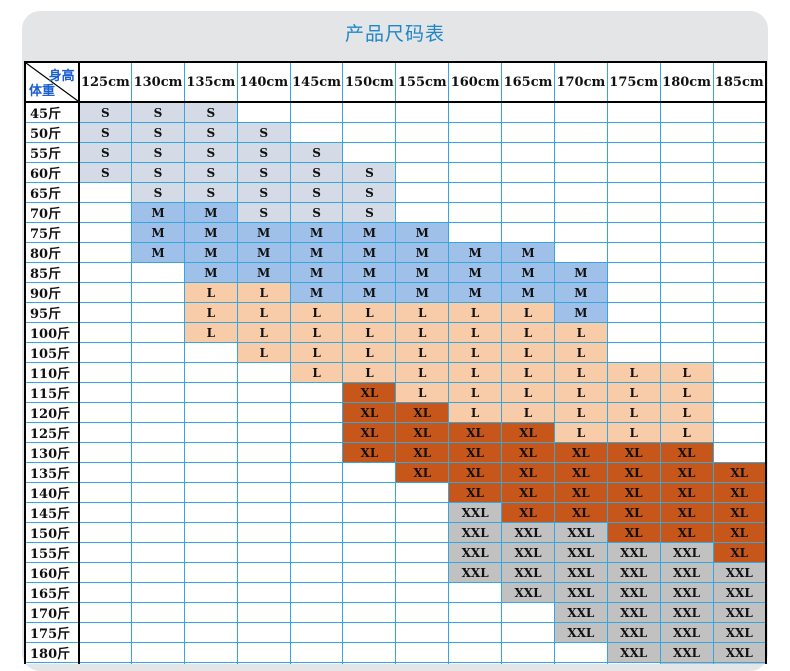 This screenshot has height=671, width=790. What do you see at coordinates (52, 152) in the screenshot?
I see `weight-label-cell: 55斤` at bounding box center [52, 152].